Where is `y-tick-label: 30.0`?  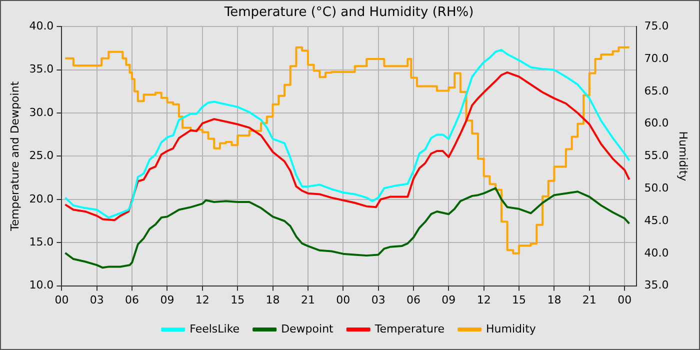 y-tick-label: 30.0 is located at coordinates (41, 112).